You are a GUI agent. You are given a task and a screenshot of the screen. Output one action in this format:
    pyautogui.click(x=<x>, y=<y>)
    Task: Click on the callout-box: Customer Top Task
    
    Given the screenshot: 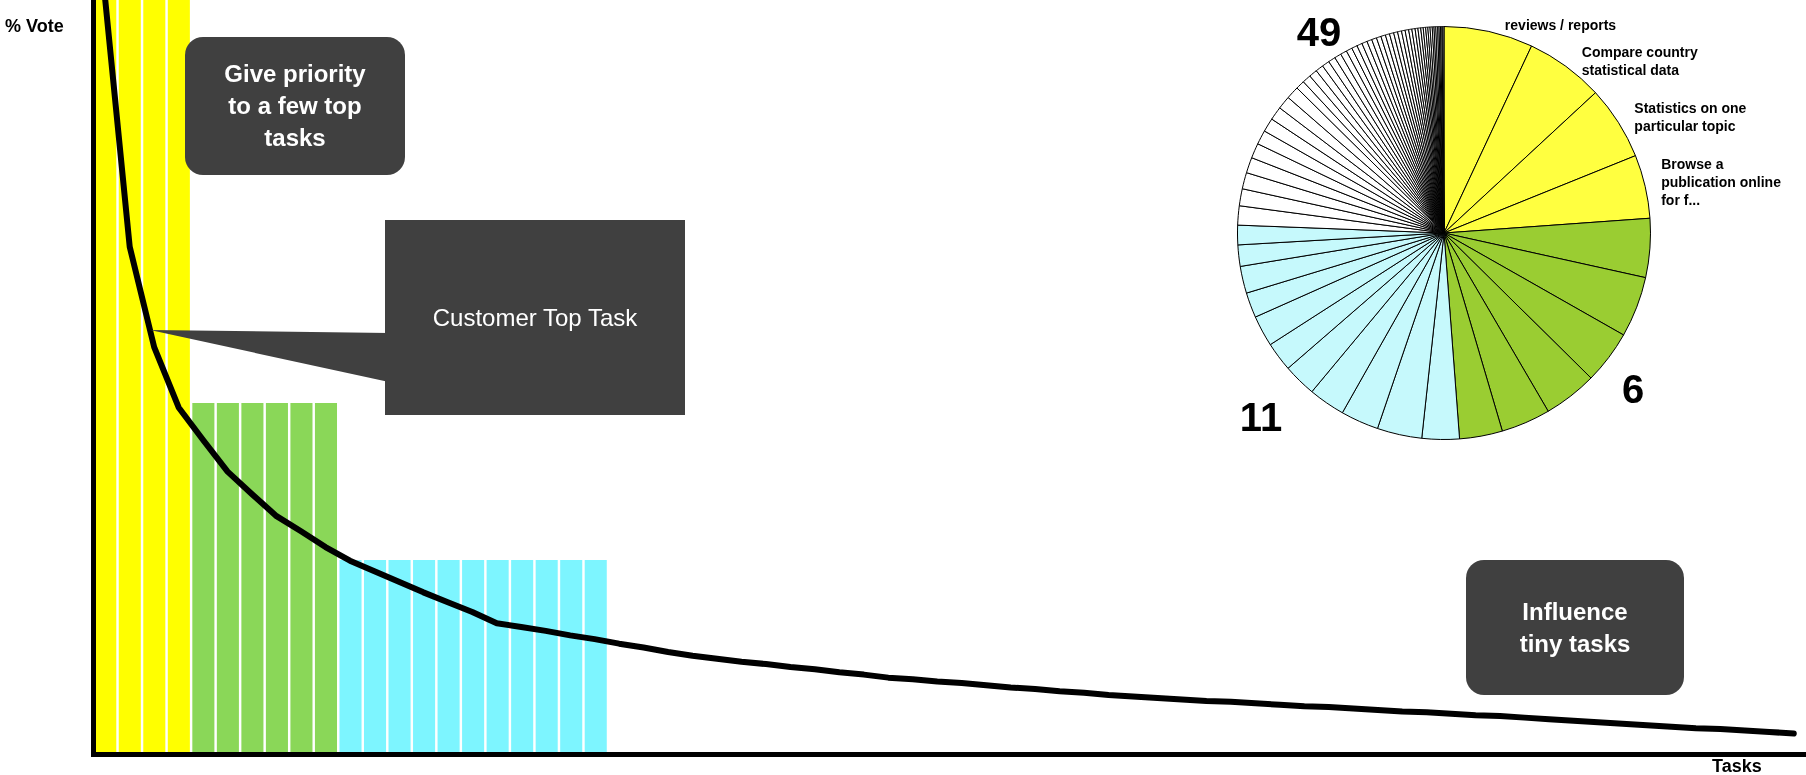 What is the action you would take?
    pyautogui.click(x=535, y=317)
    